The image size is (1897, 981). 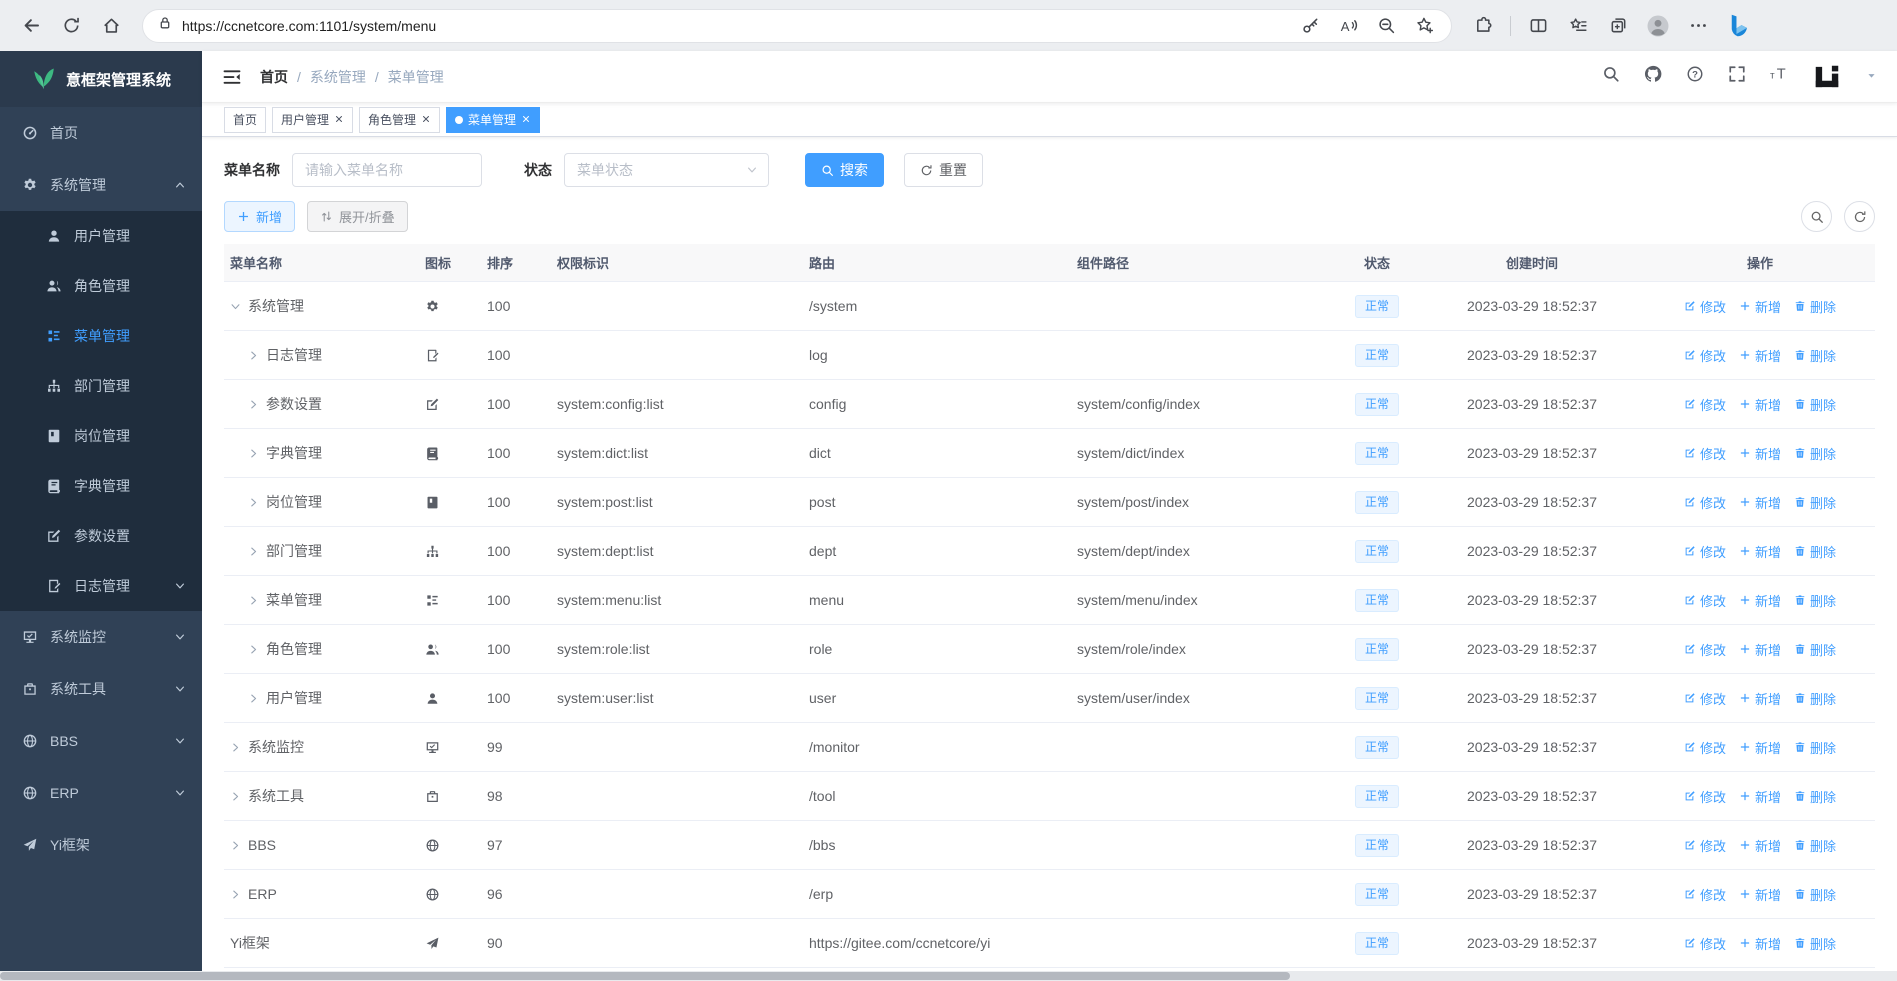 I want to click on sidebar-item-字典管理: 字典管理, so click(x=101, y=486).